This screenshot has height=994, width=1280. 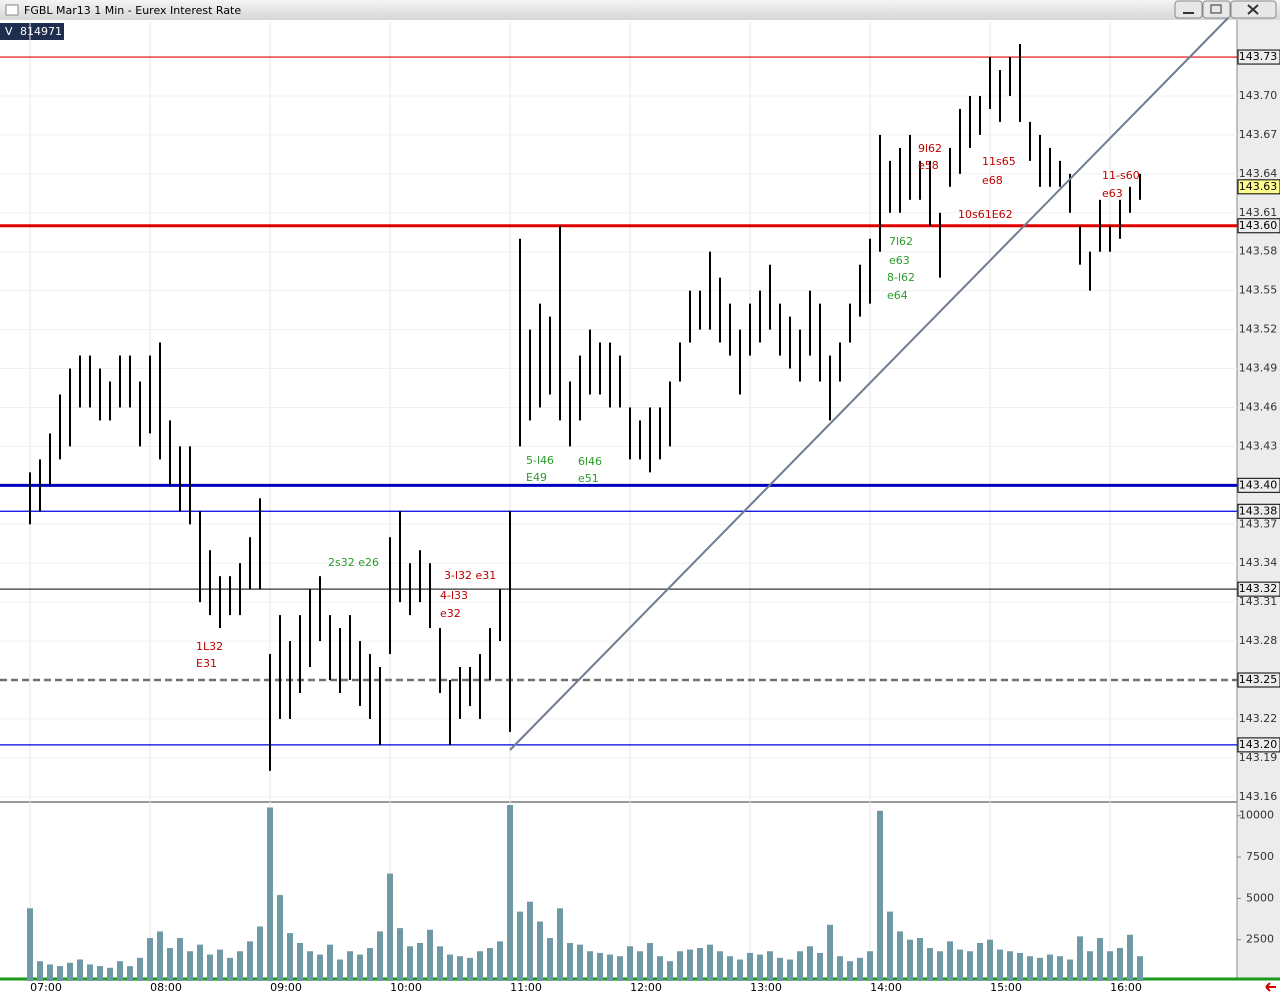 I want to click on annotation: 3-l32 e31, so click(x=470, y=575).